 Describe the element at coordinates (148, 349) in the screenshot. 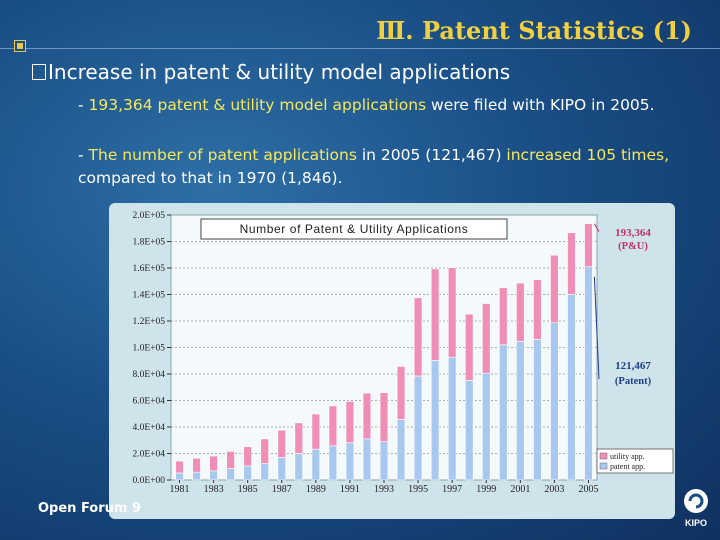

I see `y-tick-label: 1.0E+05` at that location.